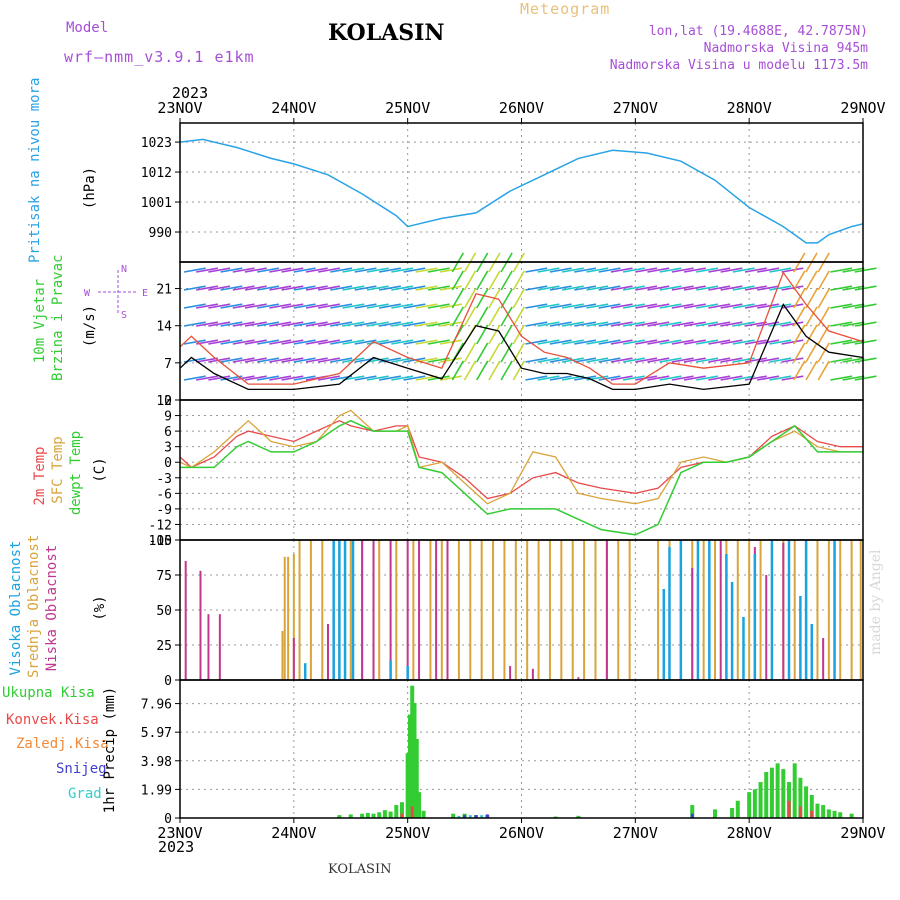 This screenshot has width=900, height=900. Describe the element at coordinates (164, 576) in the screenshot. I see `y-tick-label: 75` at that location.